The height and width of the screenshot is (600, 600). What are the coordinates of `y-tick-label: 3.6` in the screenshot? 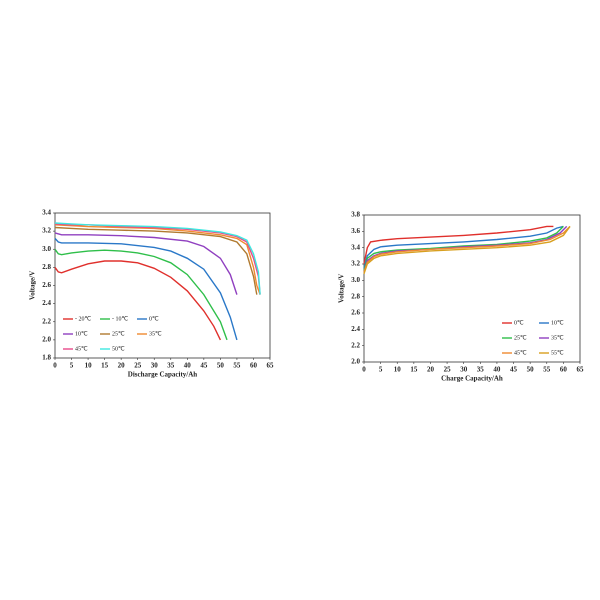 It's located at (355, 231).